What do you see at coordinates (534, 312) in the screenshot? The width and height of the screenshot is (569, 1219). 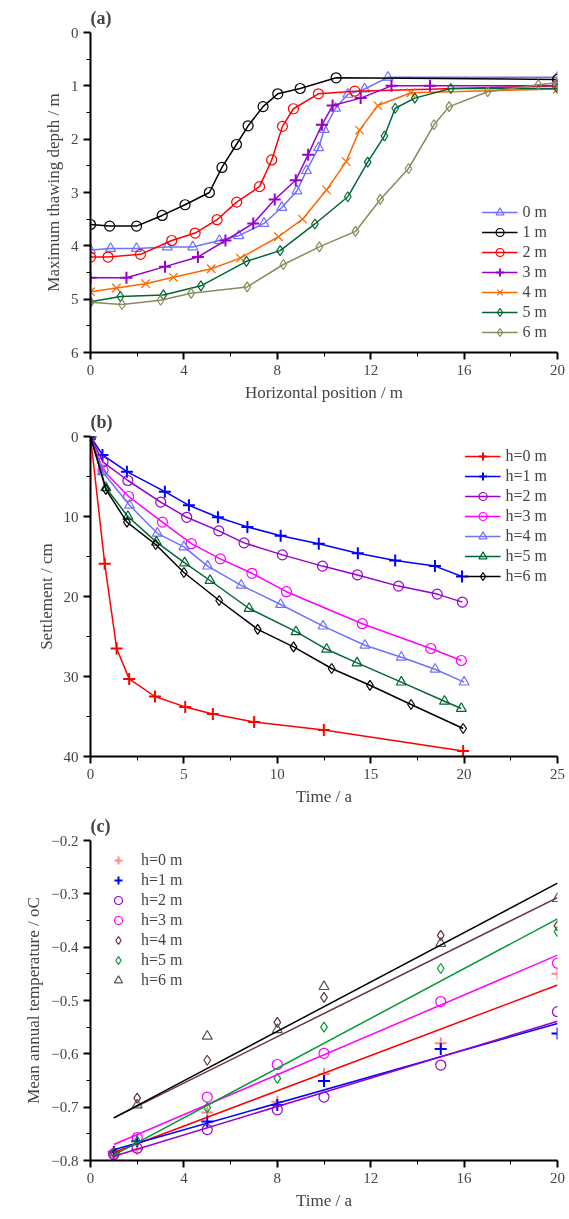 I see `legend-label: 5 m` at bounding box center [534, 312].